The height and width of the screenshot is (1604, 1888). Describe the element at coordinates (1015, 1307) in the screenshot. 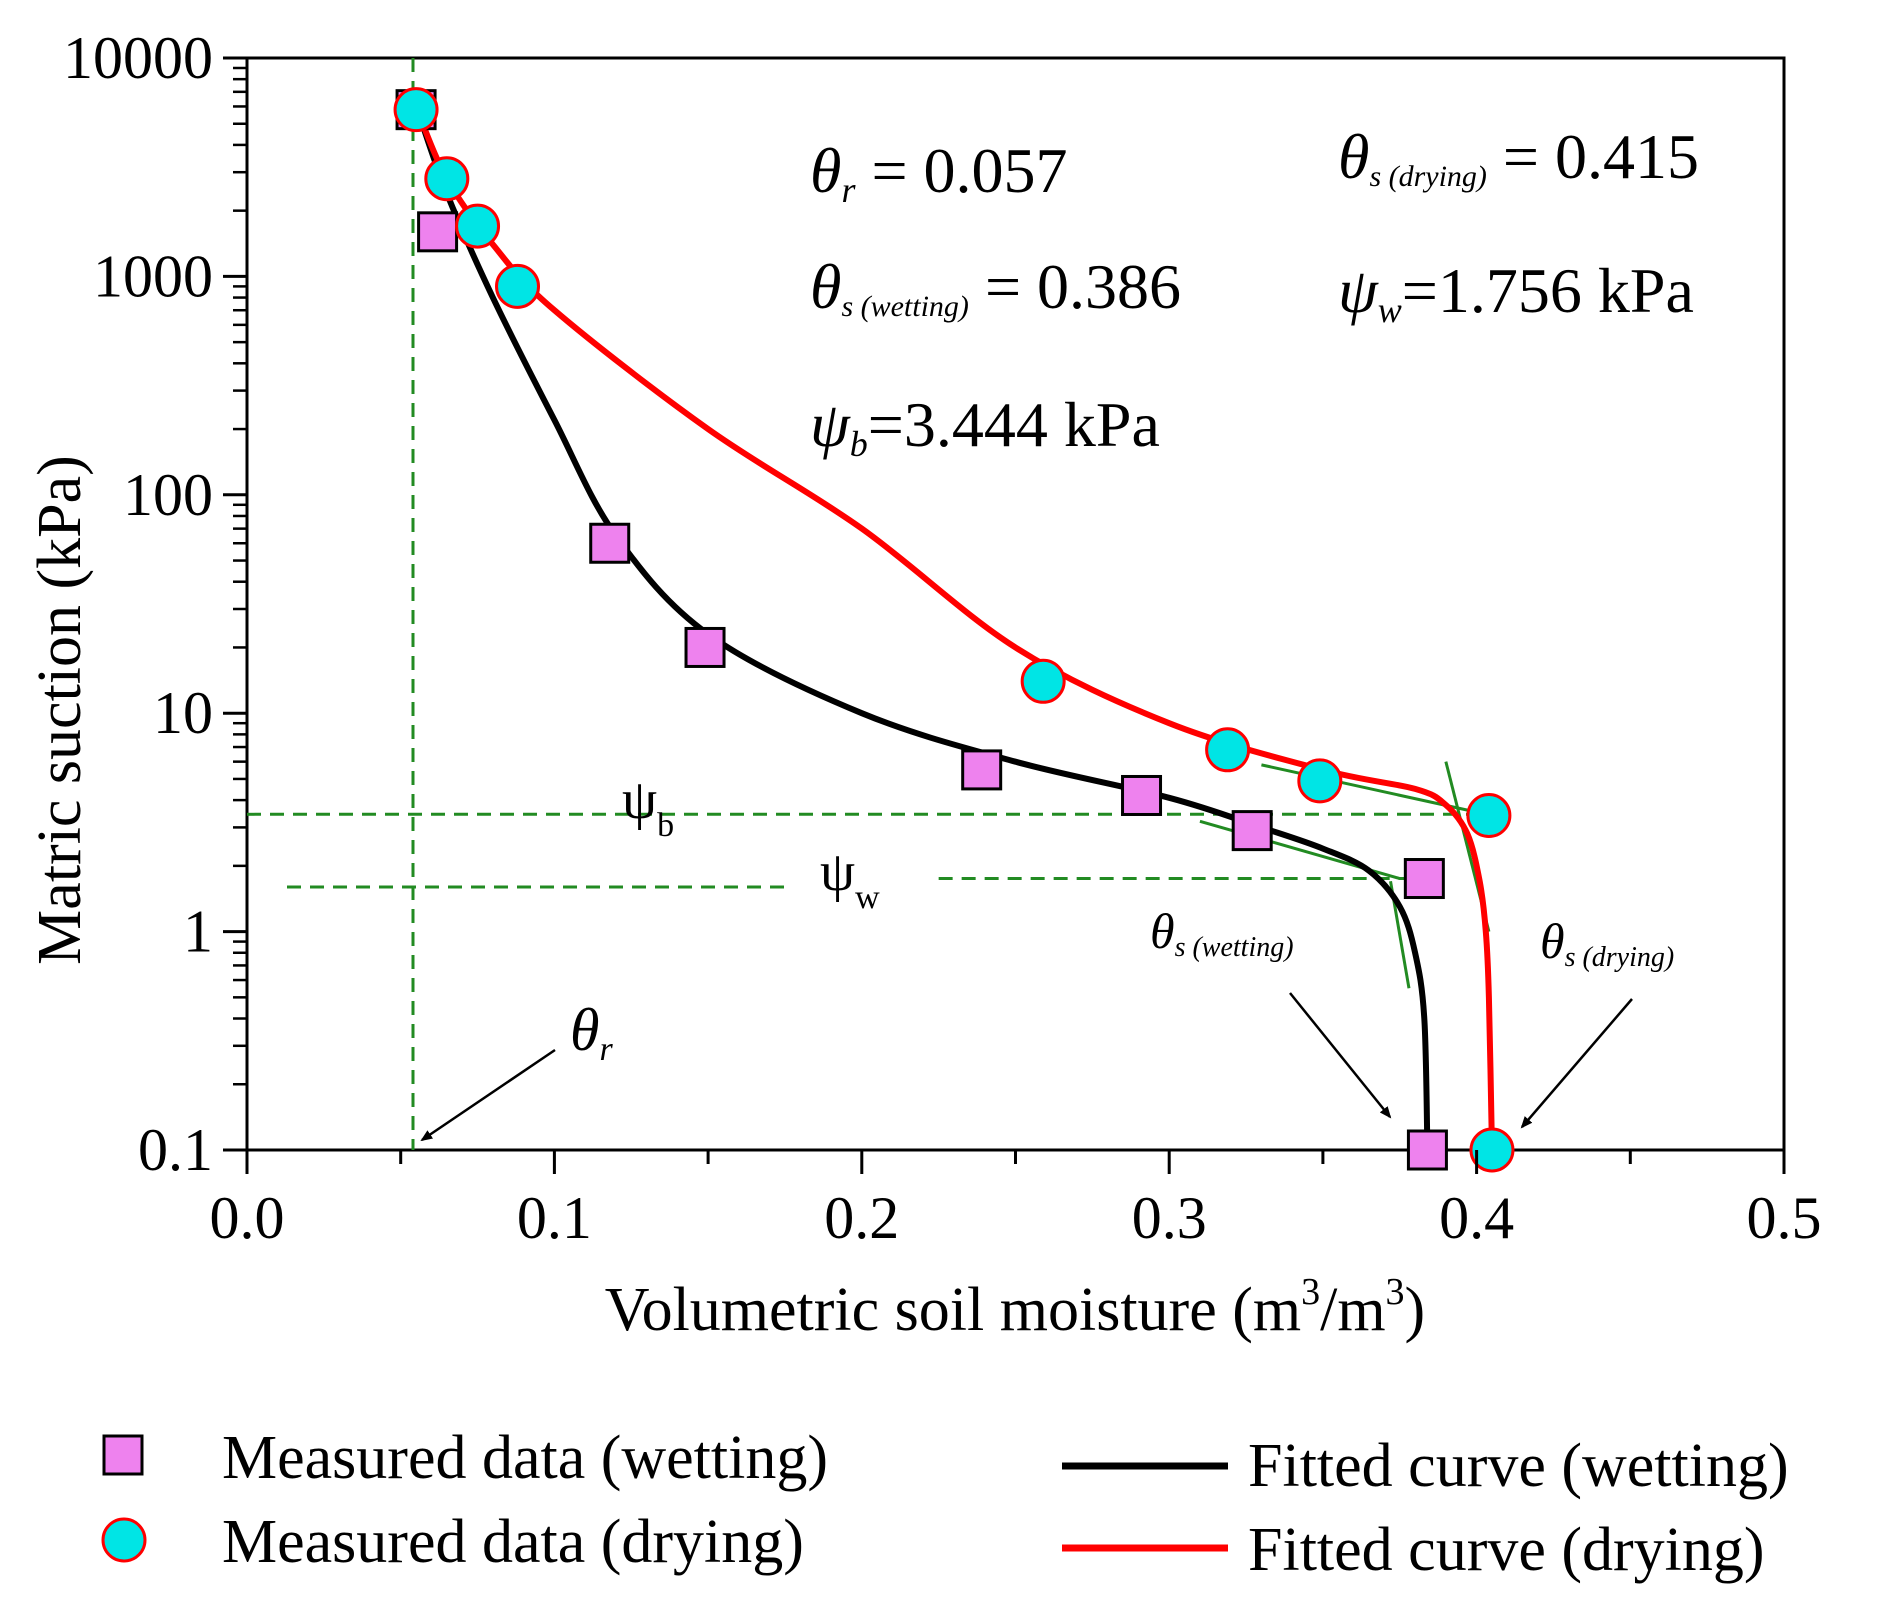

I see `x-axis-label: Volumetric soil moisture (m3/m3)` at that location.